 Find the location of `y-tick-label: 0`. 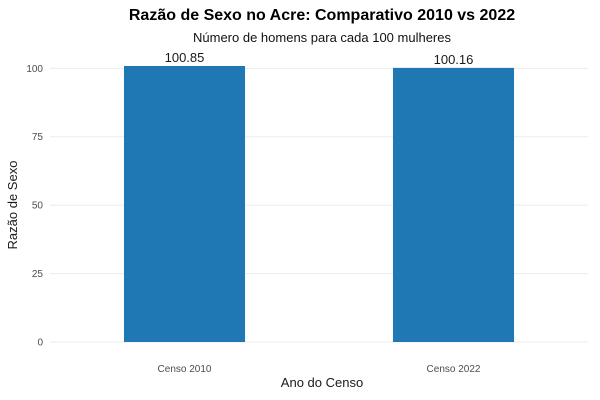

y-tick-label: 0 is located at coordinates (40, 343).